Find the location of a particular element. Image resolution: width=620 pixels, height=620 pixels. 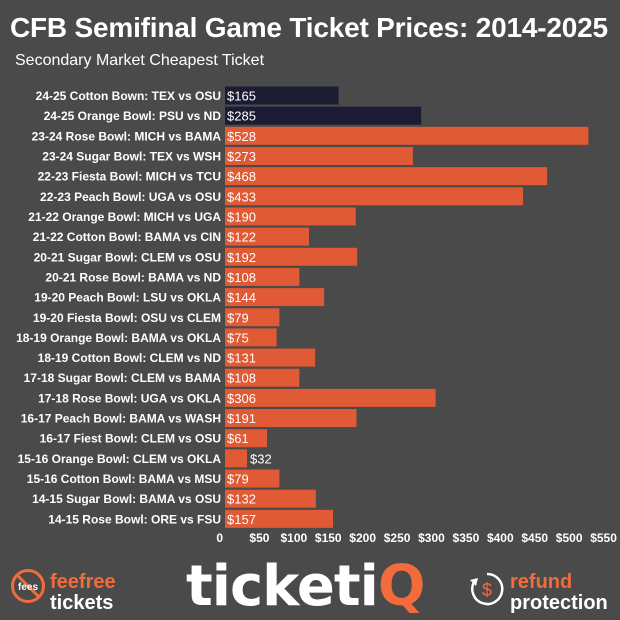

x-tick-label: $500 is located at coordinates (569, 538).